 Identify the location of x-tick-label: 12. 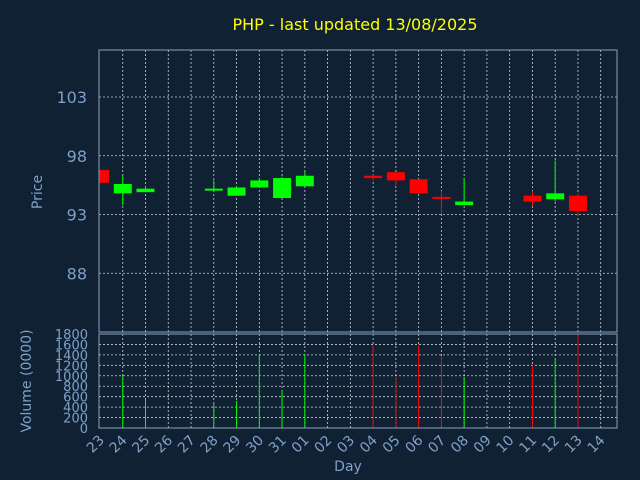
(551, 445).